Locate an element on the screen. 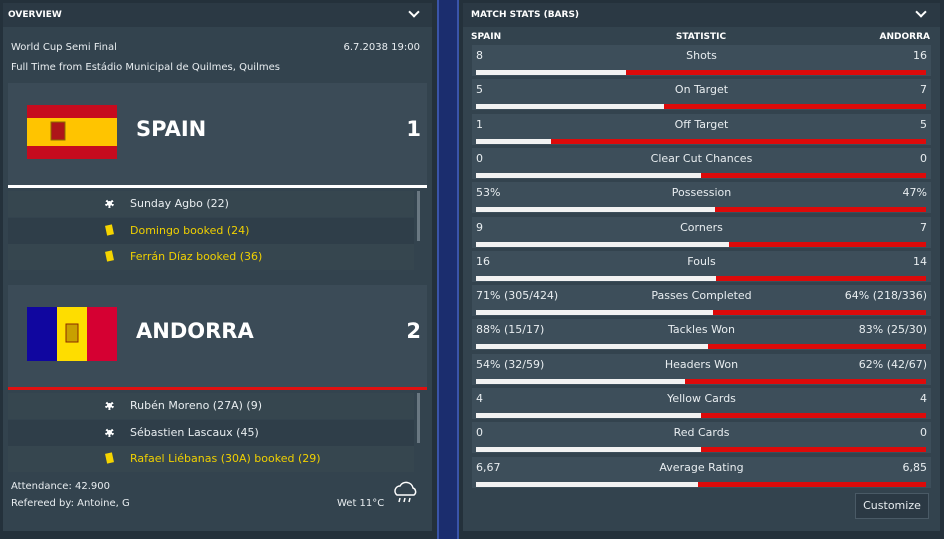  stat-label: Average Rating is located at coordinates (701, 467).